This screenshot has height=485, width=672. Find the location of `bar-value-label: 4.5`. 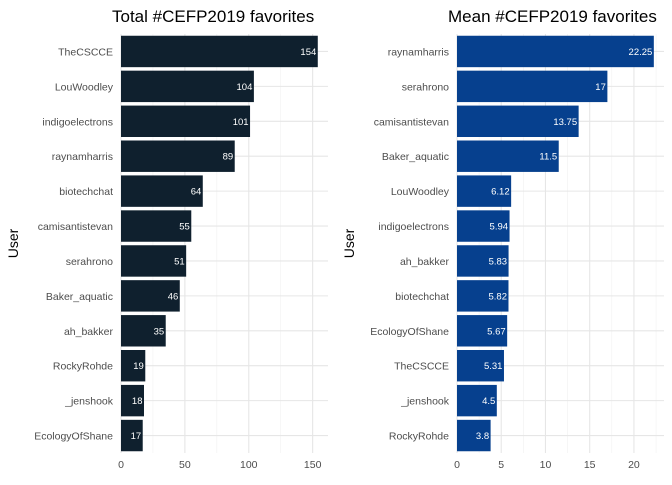

bar-value-label: 4.5 is located at coordinates (488, 401).